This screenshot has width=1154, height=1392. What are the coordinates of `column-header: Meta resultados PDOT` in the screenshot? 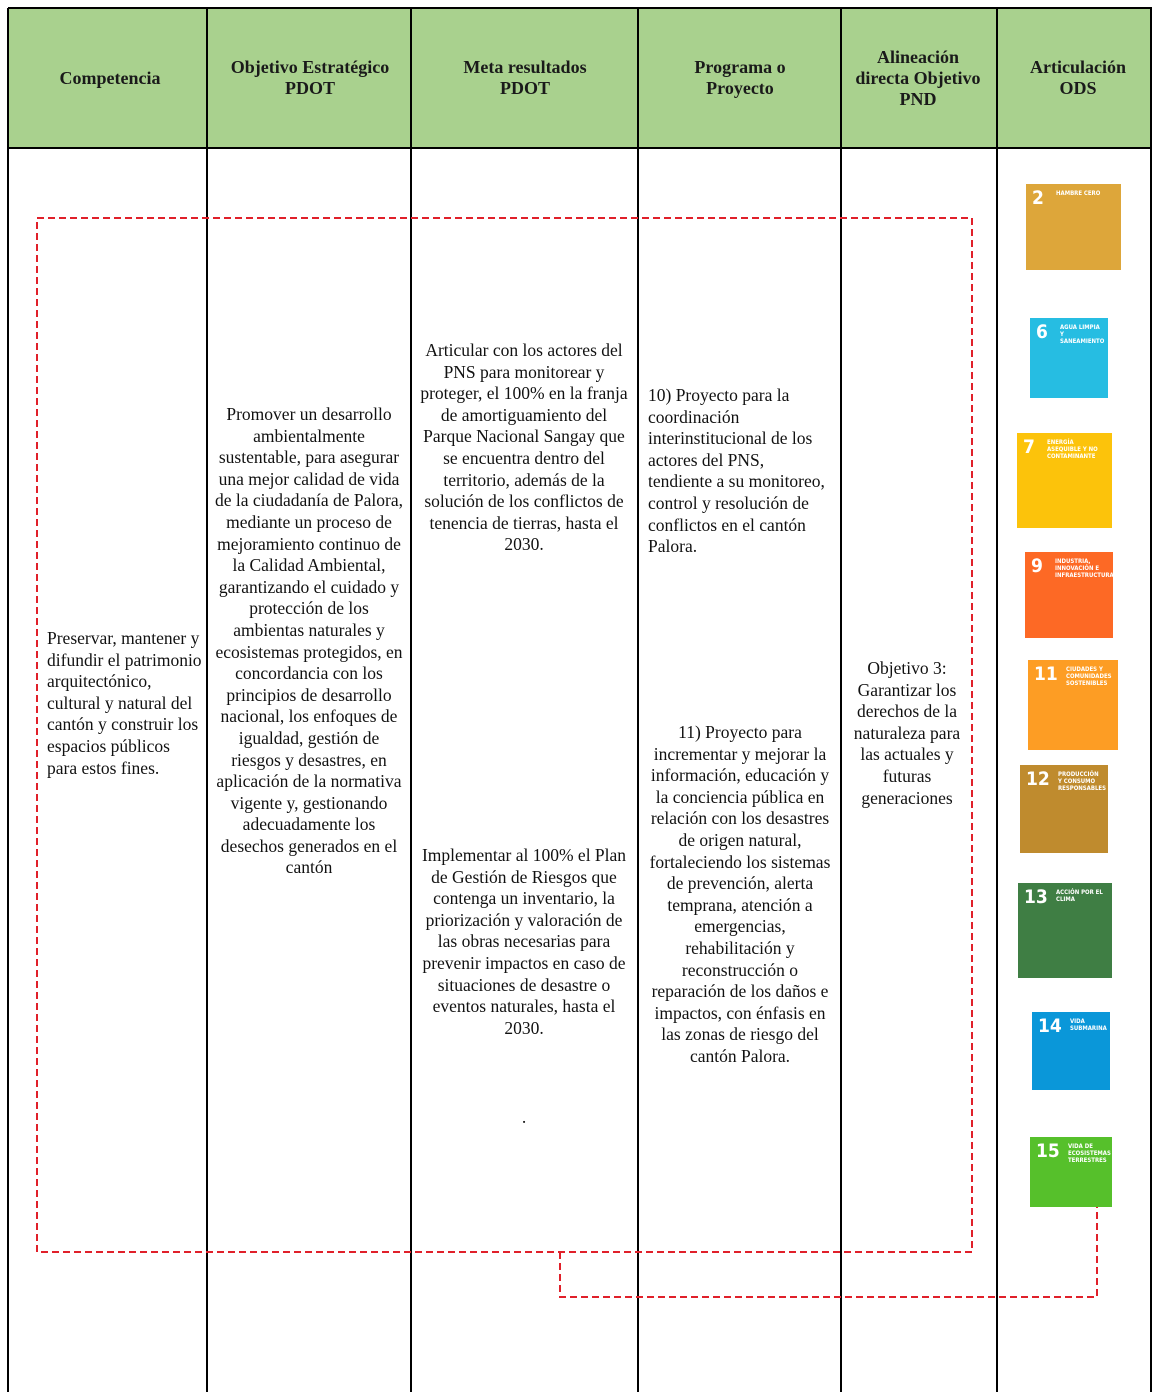 It's located at (525, 77).